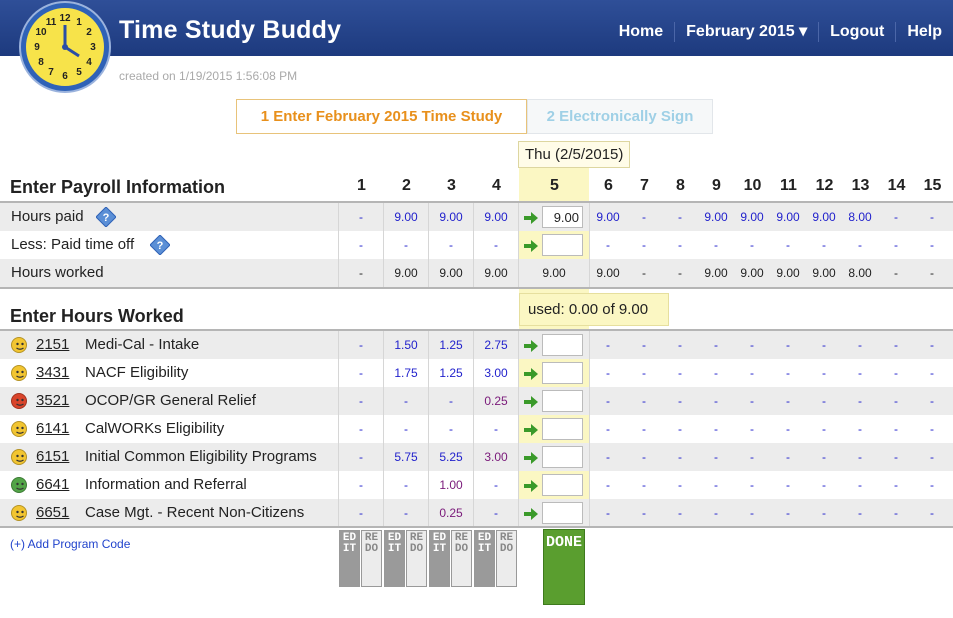  I want to click on program-code-link: 2151, so click(53, 344).